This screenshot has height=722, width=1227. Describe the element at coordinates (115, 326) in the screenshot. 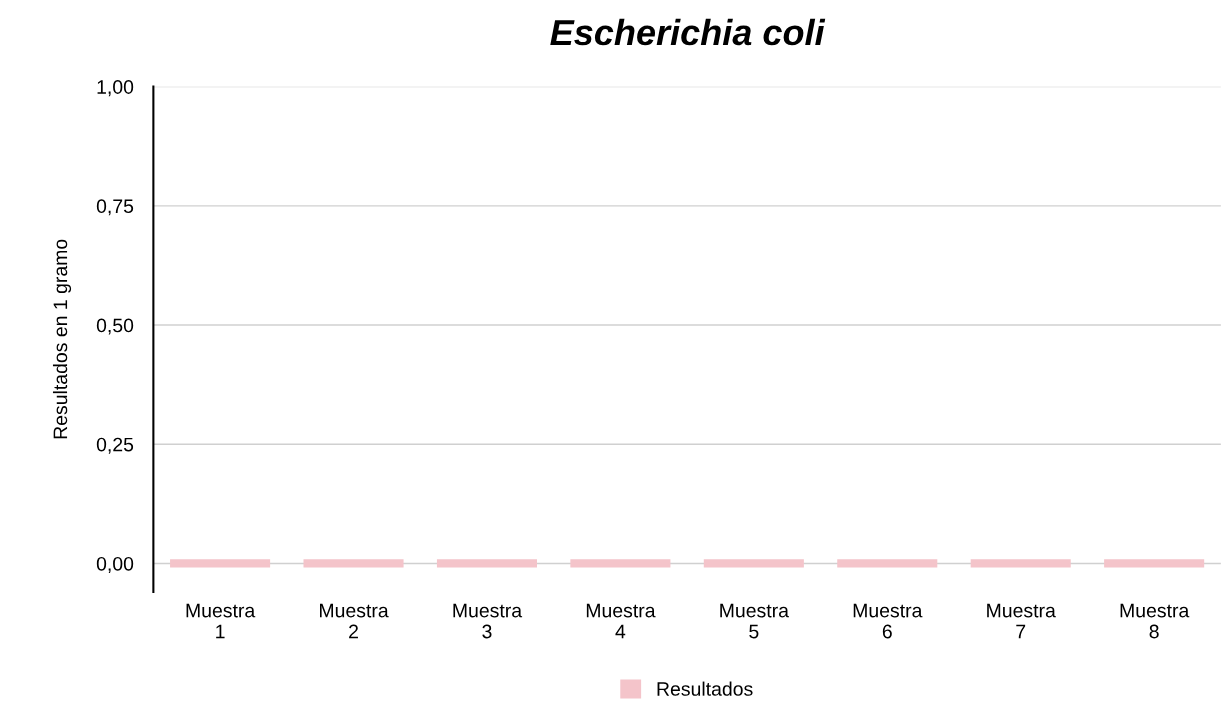

I see `y-tick-label: 0,50` at that location.